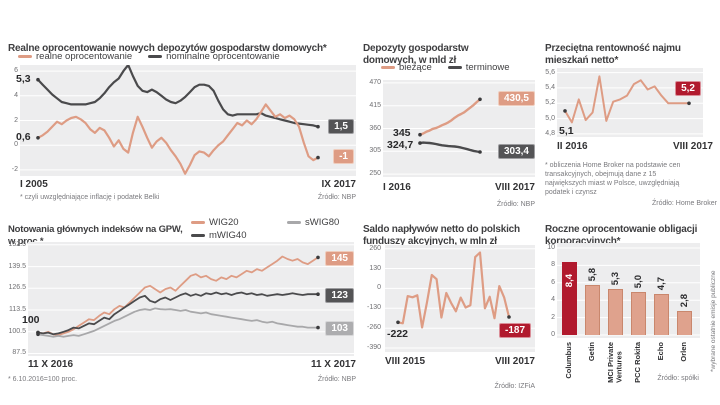  Describe the element at coordinates (10, 120) in the screenshot. I see `y-axis: 6 4 2 0 -2` at that location.